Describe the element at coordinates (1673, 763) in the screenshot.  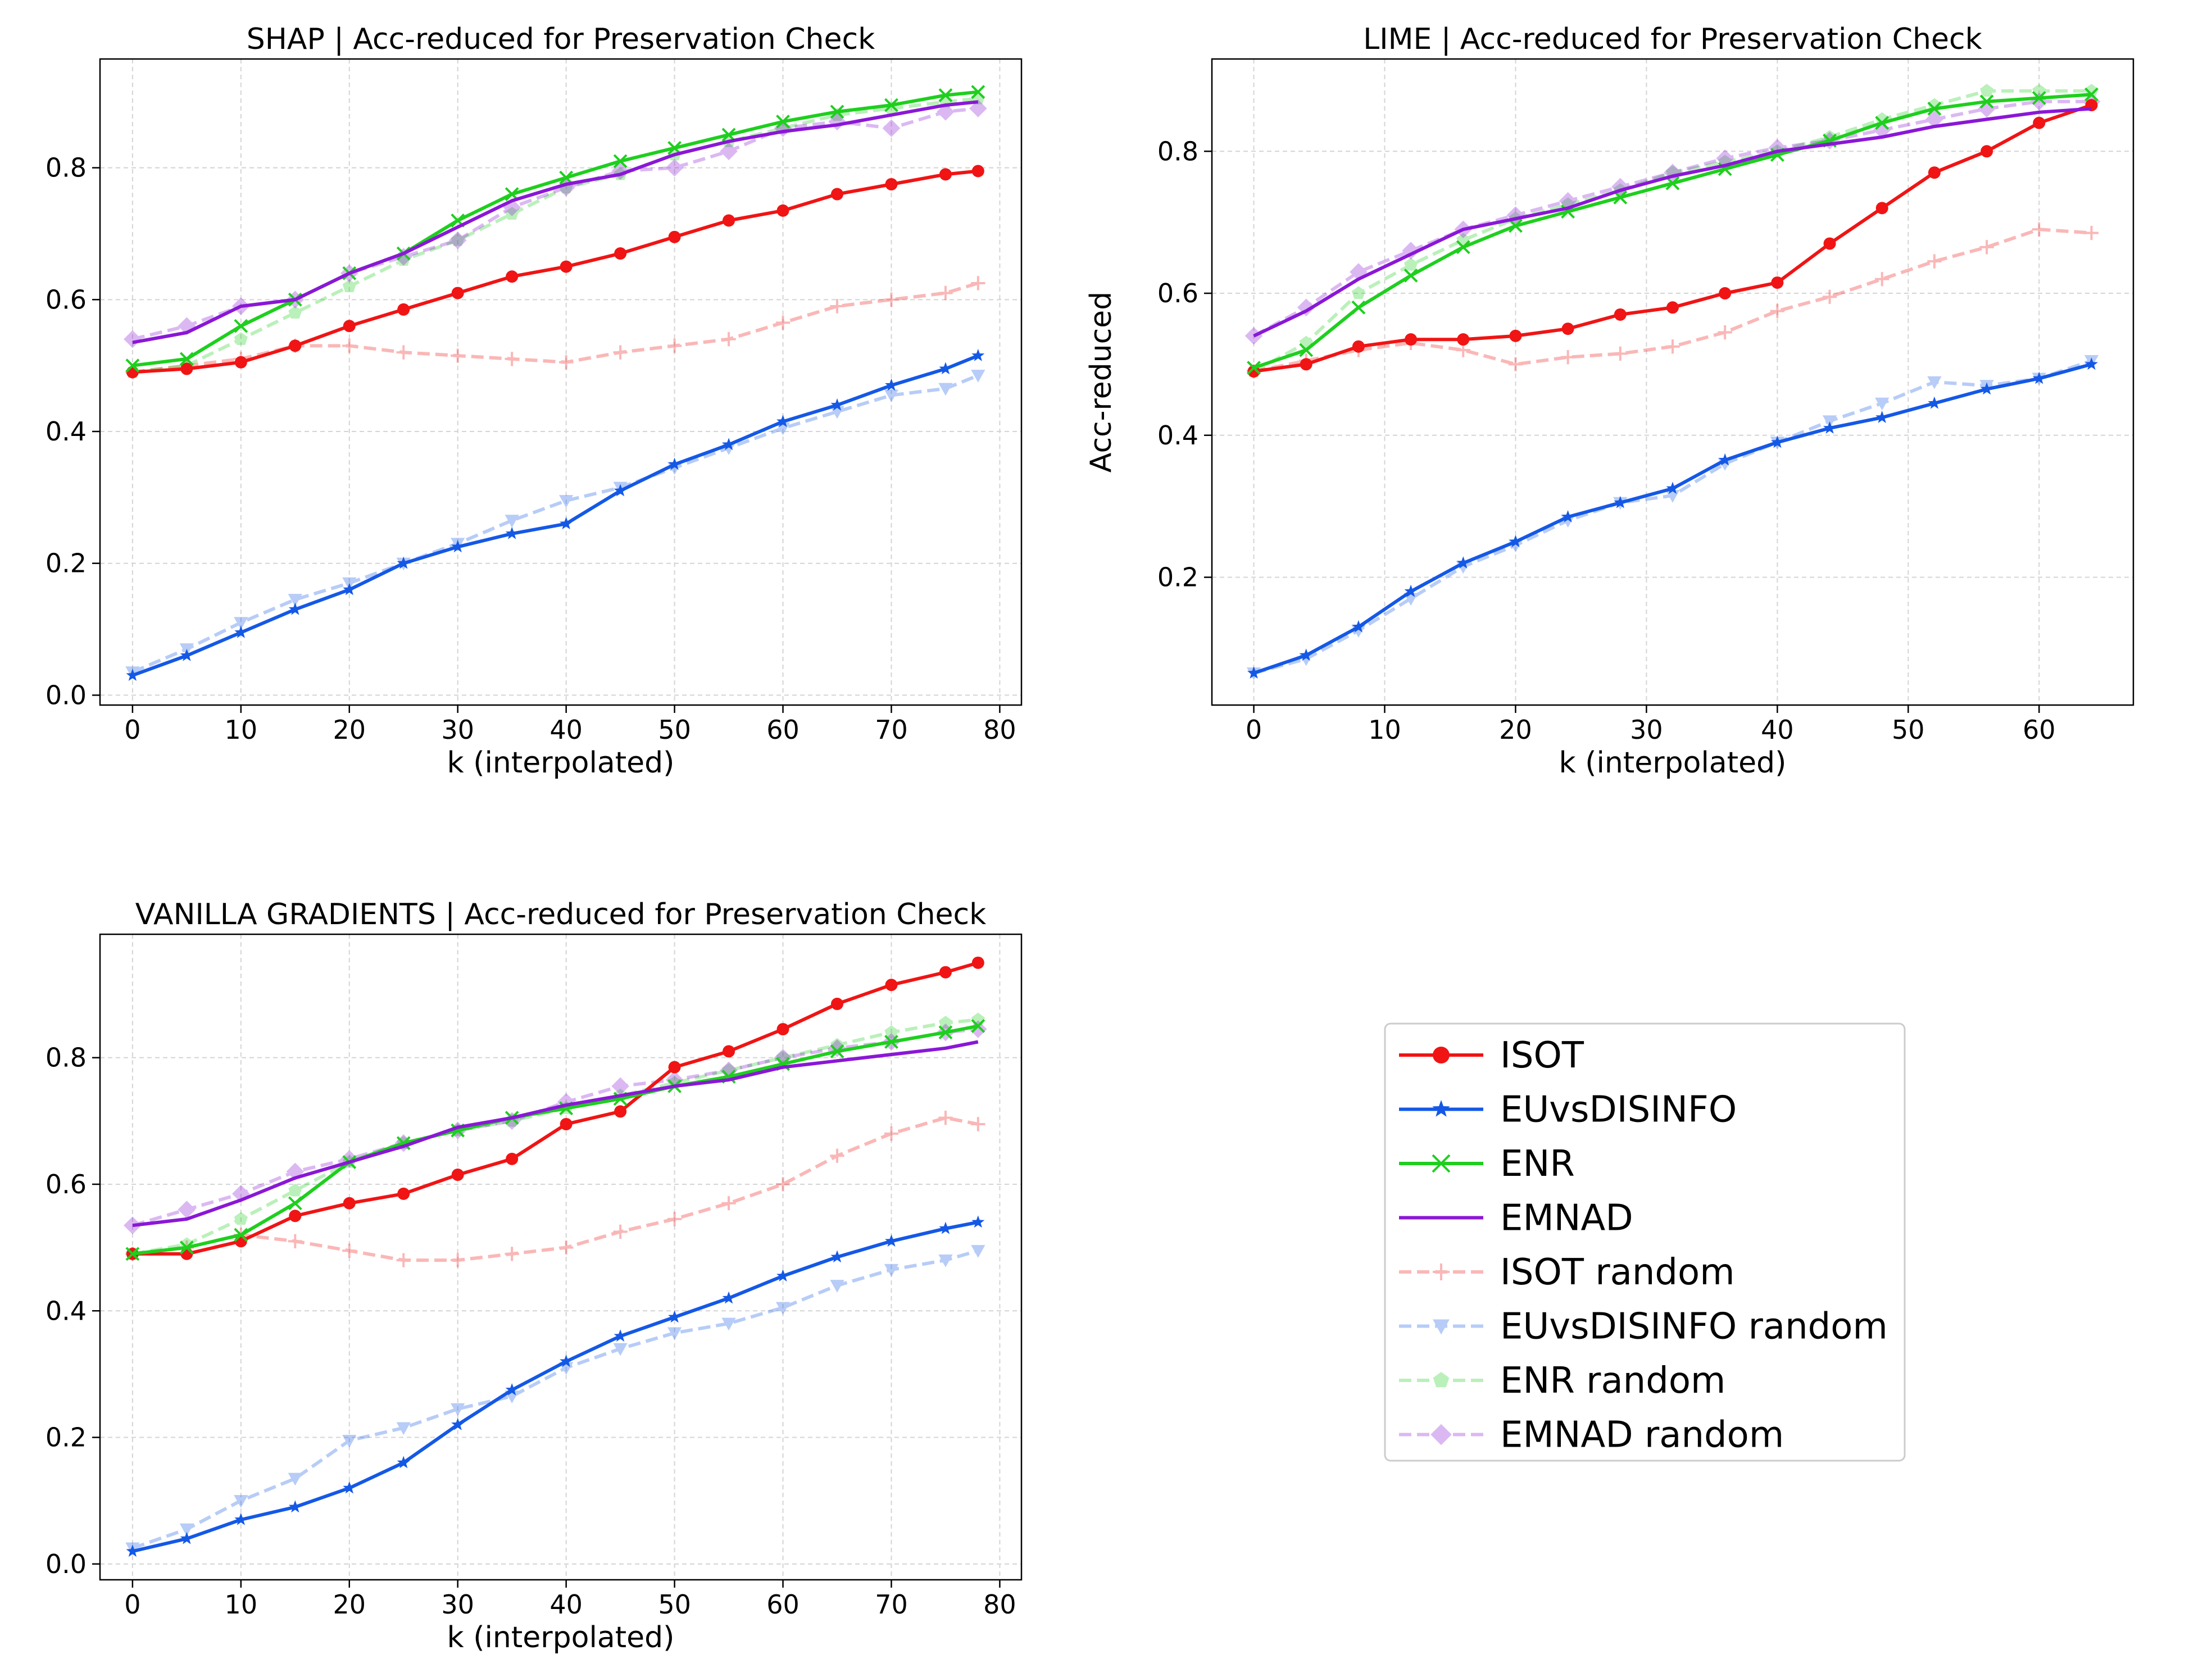
I see `x-axis-label: k (interpolated)` at that location.